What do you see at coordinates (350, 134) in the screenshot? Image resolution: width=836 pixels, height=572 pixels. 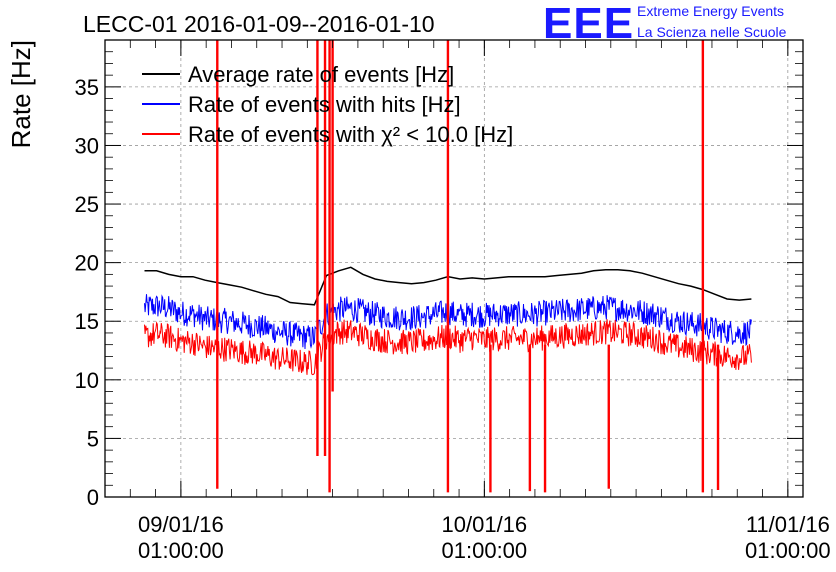 I see `legend-label: Rate of events with χ² < 10.0 [Hz]` at bounding box center [350, 134].